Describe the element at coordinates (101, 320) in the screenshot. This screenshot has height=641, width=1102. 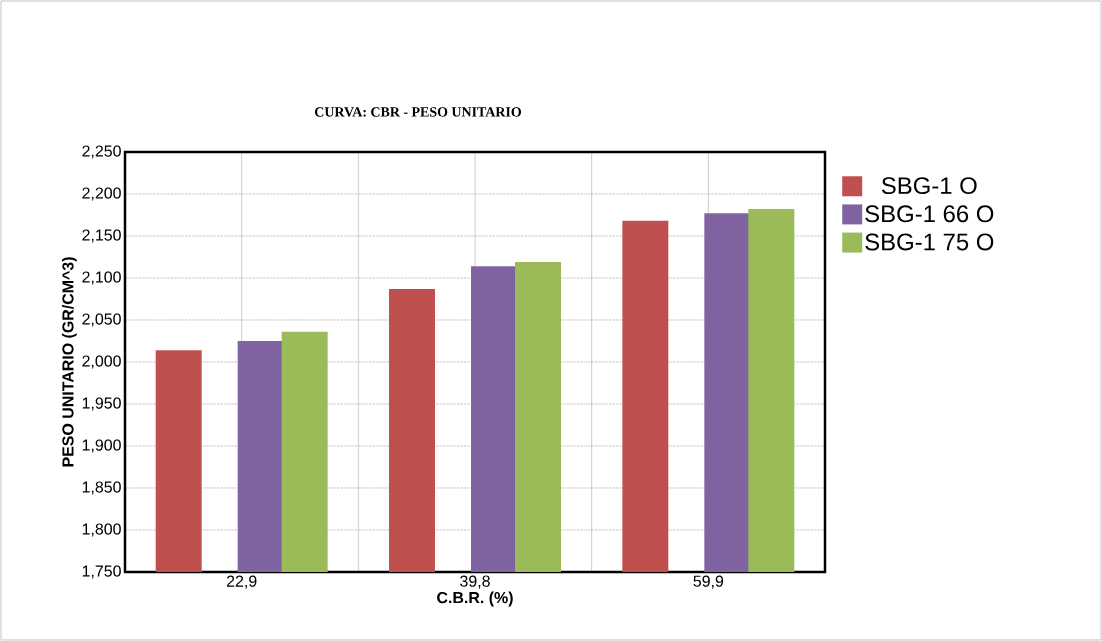
I see `y-tick-label: 2,050` at that location.